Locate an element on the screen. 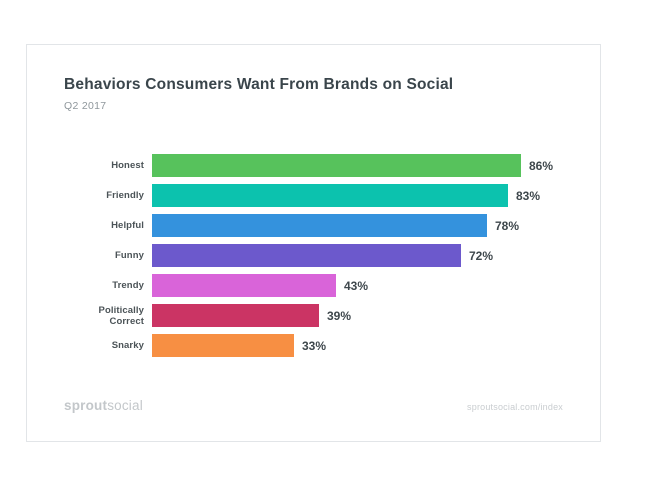 Image resolution: width=666 pixels, height=478 pixels. bar-politically-correct is located at coordinates (235, 315).